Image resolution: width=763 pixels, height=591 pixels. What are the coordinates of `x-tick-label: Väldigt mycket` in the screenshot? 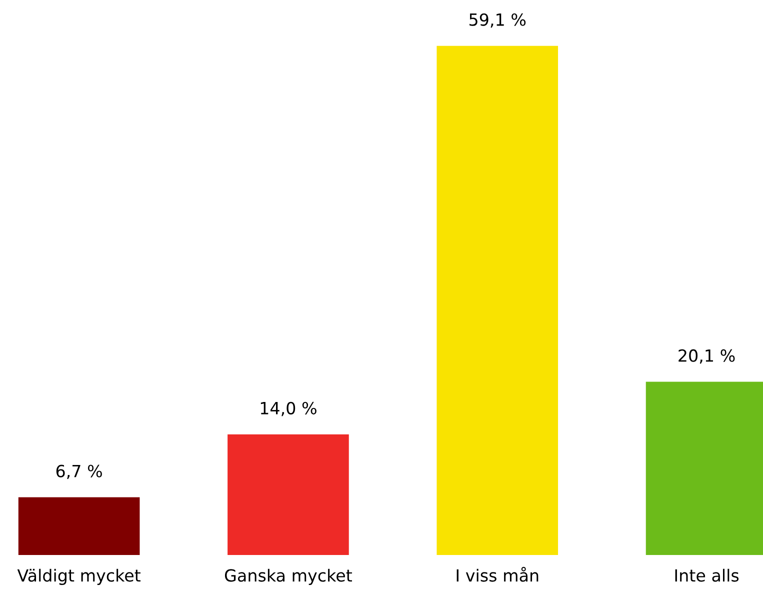 It's located at (78, 576).